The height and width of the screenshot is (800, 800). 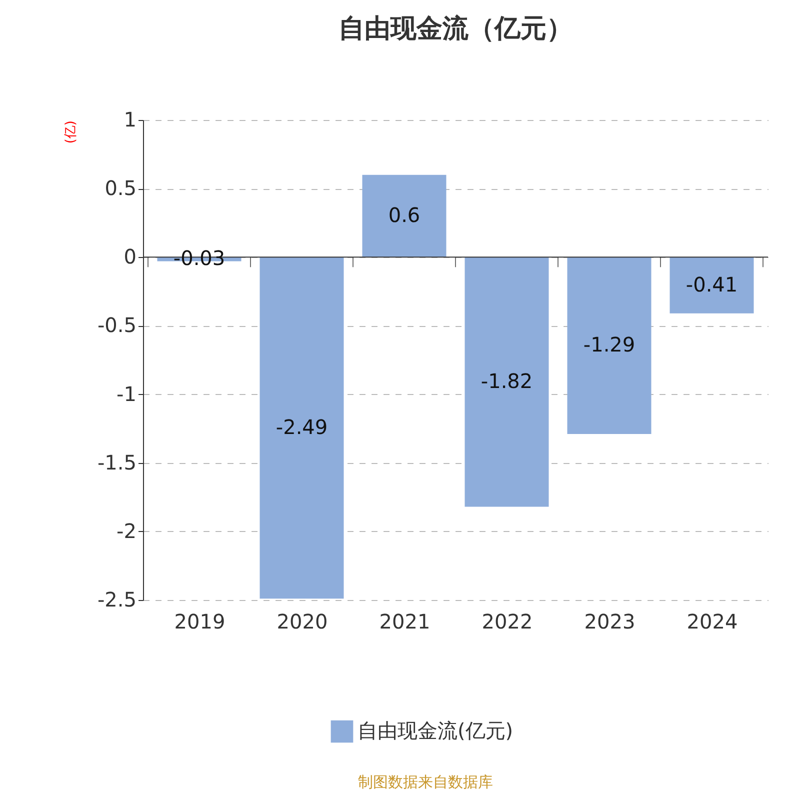 I want to click on x-tick-label: 2019, so click(x=200, y=622).